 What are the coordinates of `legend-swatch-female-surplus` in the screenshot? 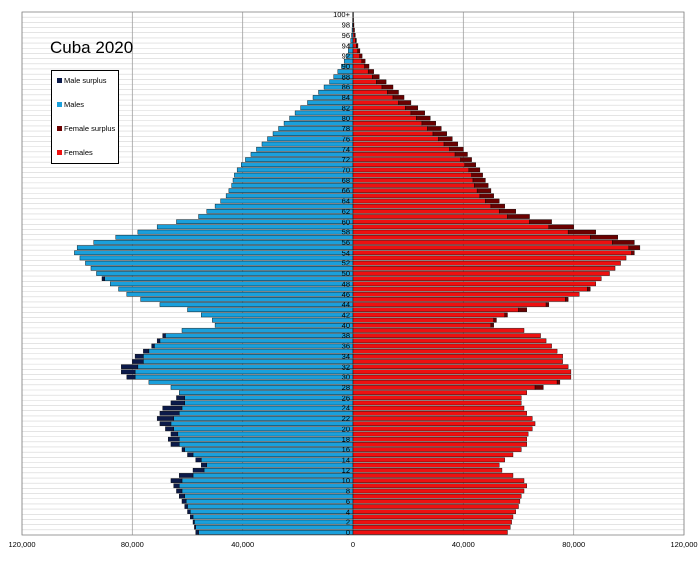 It's located at (59, 128).